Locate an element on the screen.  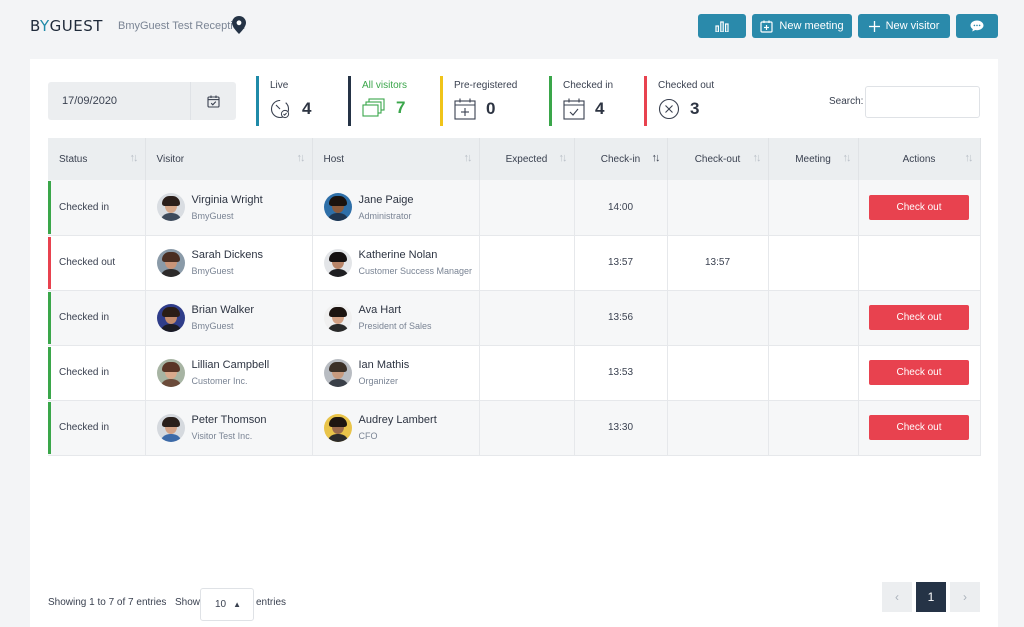
check-in-cell: 14:00 is located at coordinates (621, 208).